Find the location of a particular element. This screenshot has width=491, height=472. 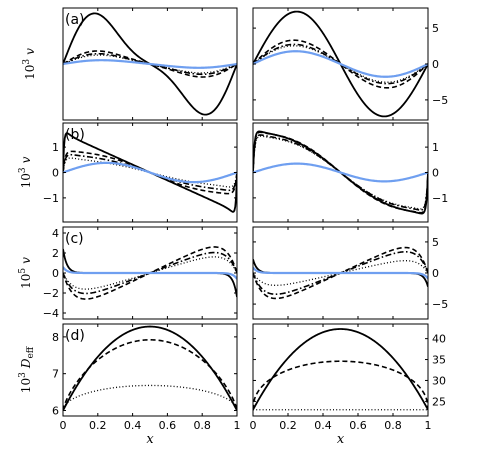

y-tick-label: 40 is located at coordinates (439, 339).